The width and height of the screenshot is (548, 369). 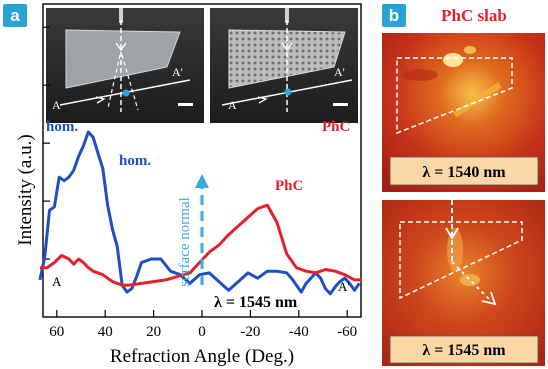 What do you see at coordinates (135, 161) in the screenshot?
I see `hom-label-lower: hom.` at bounding box center [135, 161].